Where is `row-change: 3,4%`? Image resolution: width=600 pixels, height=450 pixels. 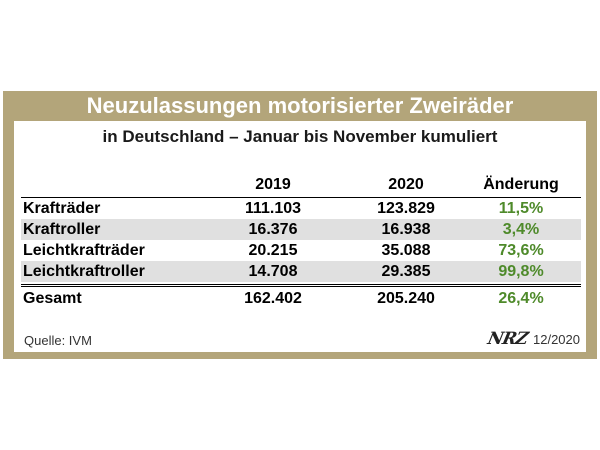
row-change: 3,4% is located at coordinates (521, 229).